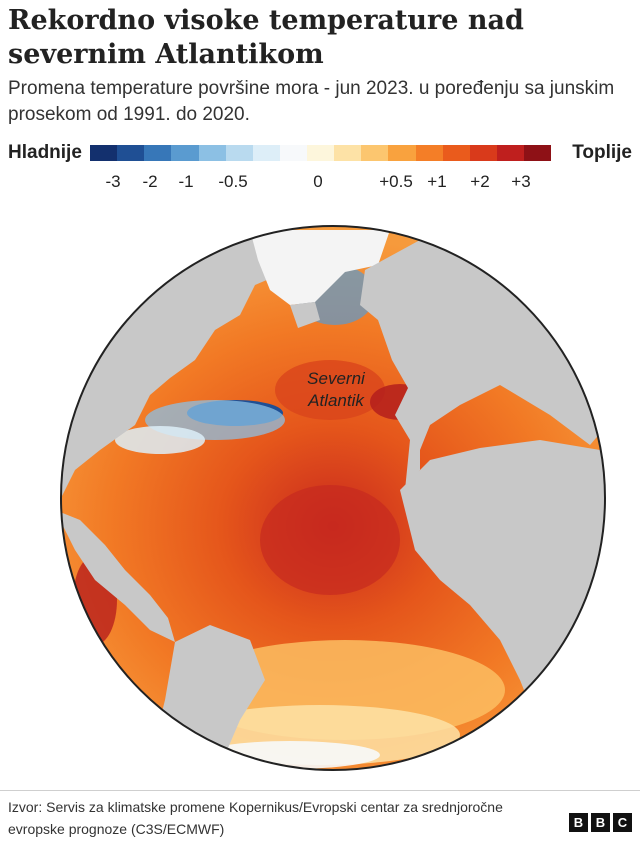  What do you see at coordinates (330, 390) in the screenshot?
I see `warm-anomaly-north` at bounding box center [330, 390].